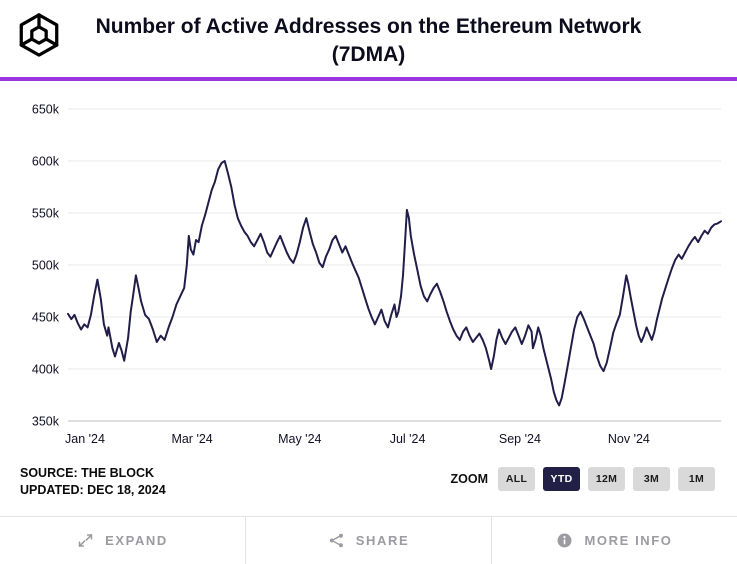  Describe the element at coordinates (628, 540) in the screenshot. I see `more-info-button-label: MORE INFO` at that location.